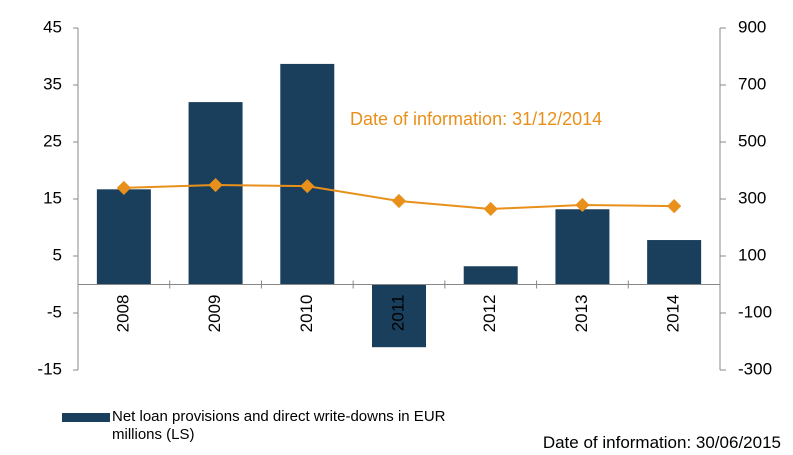 The height and width of the screenshot is (455, 793). Describe the element at coordinates (661, 442) in the screenshot. I see `footnote: Date of information: 30/06/2015` at that location.